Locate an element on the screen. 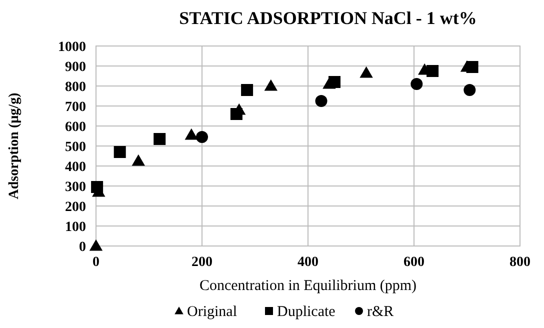  x-tick-label: 400 is located at coordinates (308, 262).